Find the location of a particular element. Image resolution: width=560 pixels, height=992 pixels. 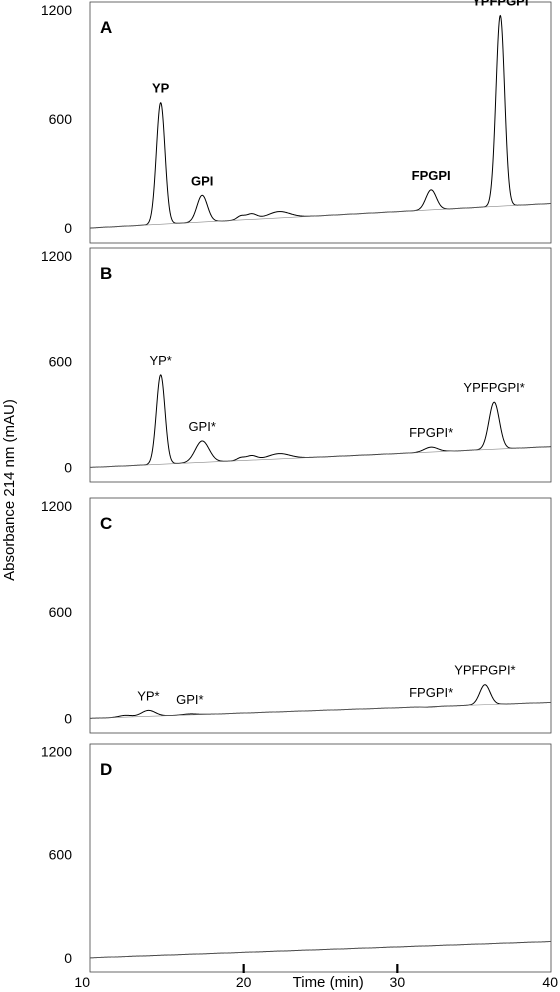

panel-letter-b: B is located at coordinates (106, 273).